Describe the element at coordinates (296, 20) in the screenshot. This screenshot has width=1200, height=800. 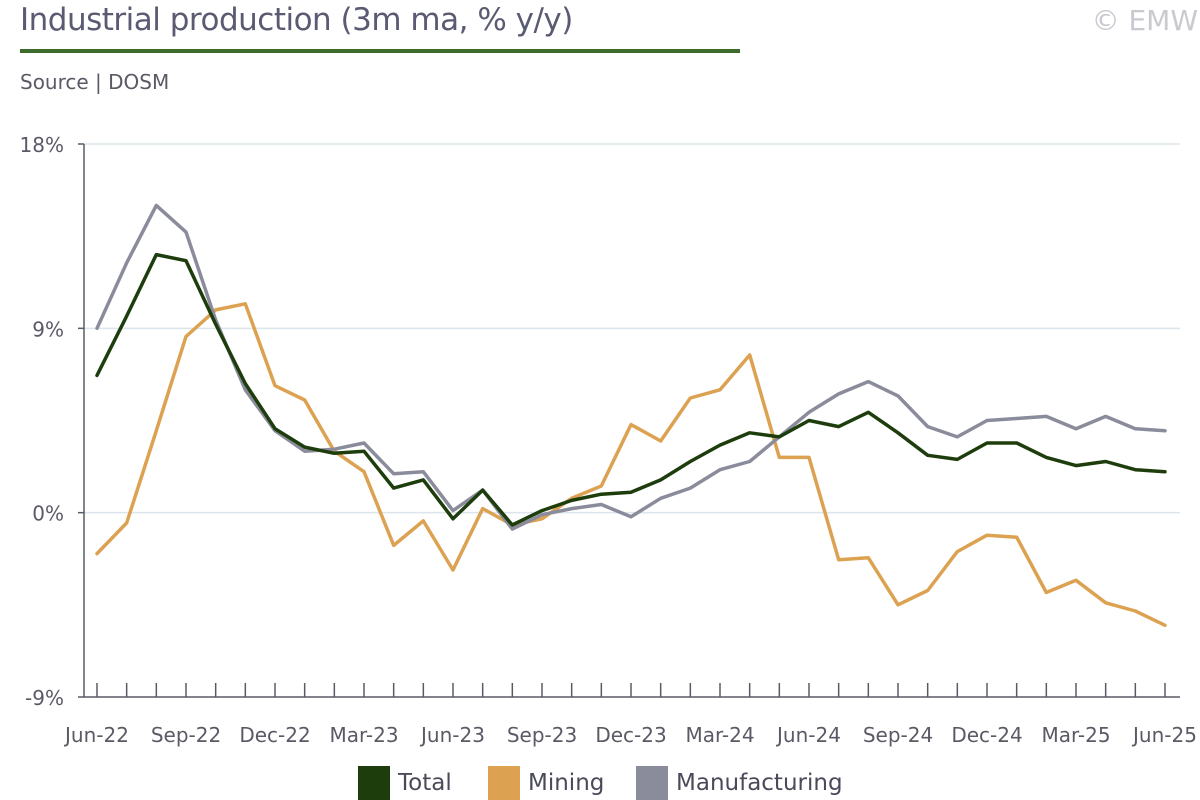
I see `chart-title: Industrial production (3m ma, % y/y)` at that location.